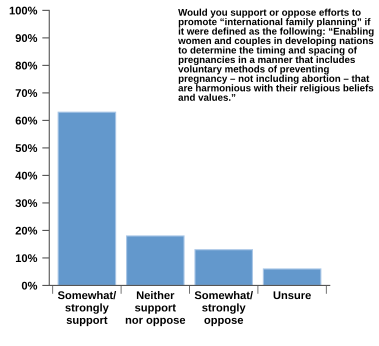 The width and height of the screenshot is (379, 346). What do you see at coordinates (27, 66) in the screenshot?
I see `y-tick-label: 80%` at bounding box center [27, 66].